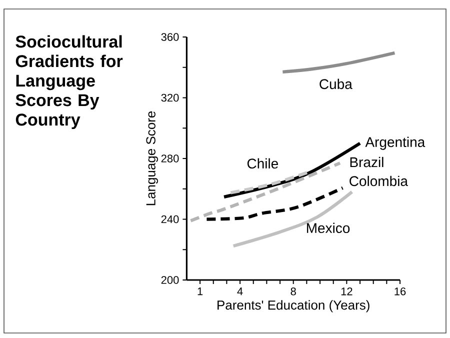 The image size is (450, 338). Describe the element at coordinates (152, 158) in the screenshot. I see `y-axis-title: Language Score` at that location.